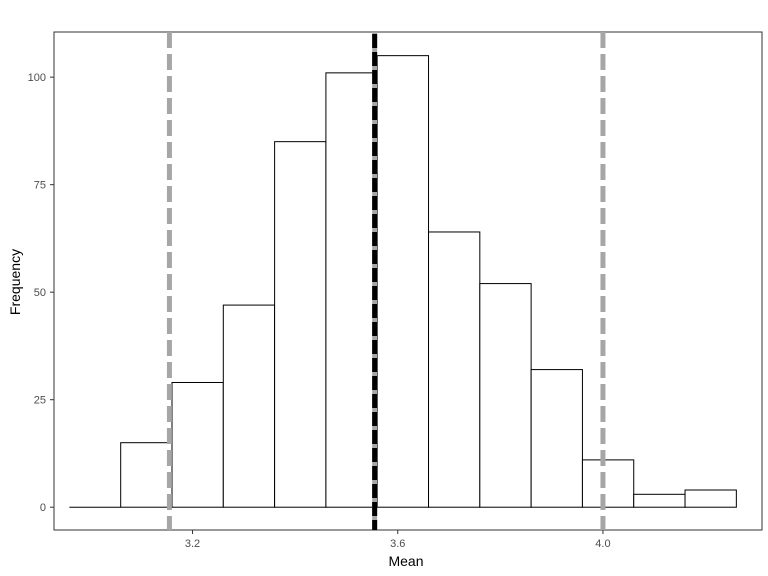 Image resolution: width=768 pixels, height=576 pixels. I want to click on y-tick-label: 0, so click(43, 508).